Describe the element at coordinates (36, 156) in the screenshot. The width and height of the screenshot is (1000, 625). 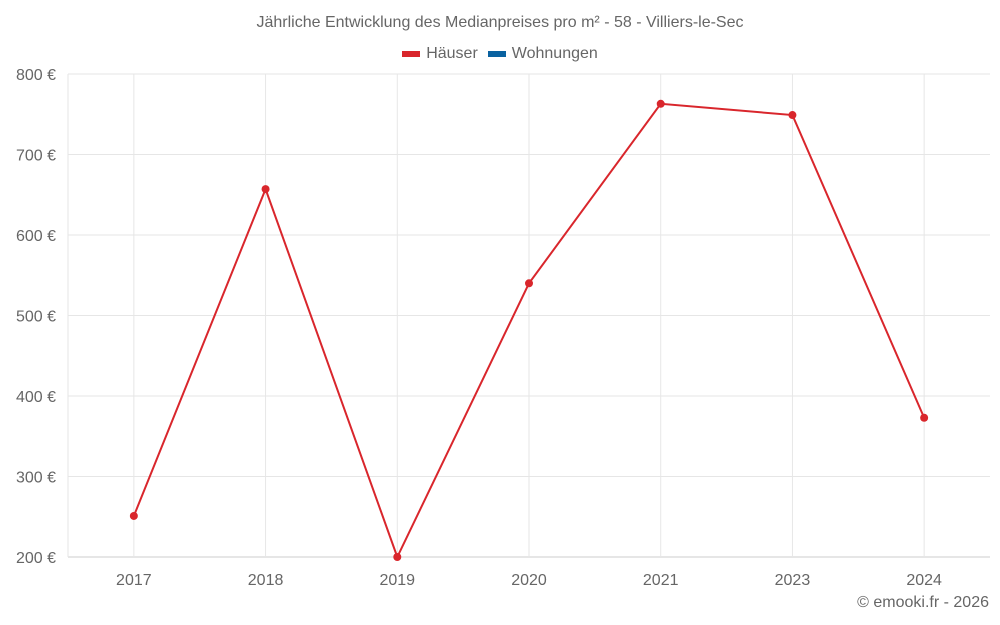
I see `y-tick-label: 700 €` at that location.